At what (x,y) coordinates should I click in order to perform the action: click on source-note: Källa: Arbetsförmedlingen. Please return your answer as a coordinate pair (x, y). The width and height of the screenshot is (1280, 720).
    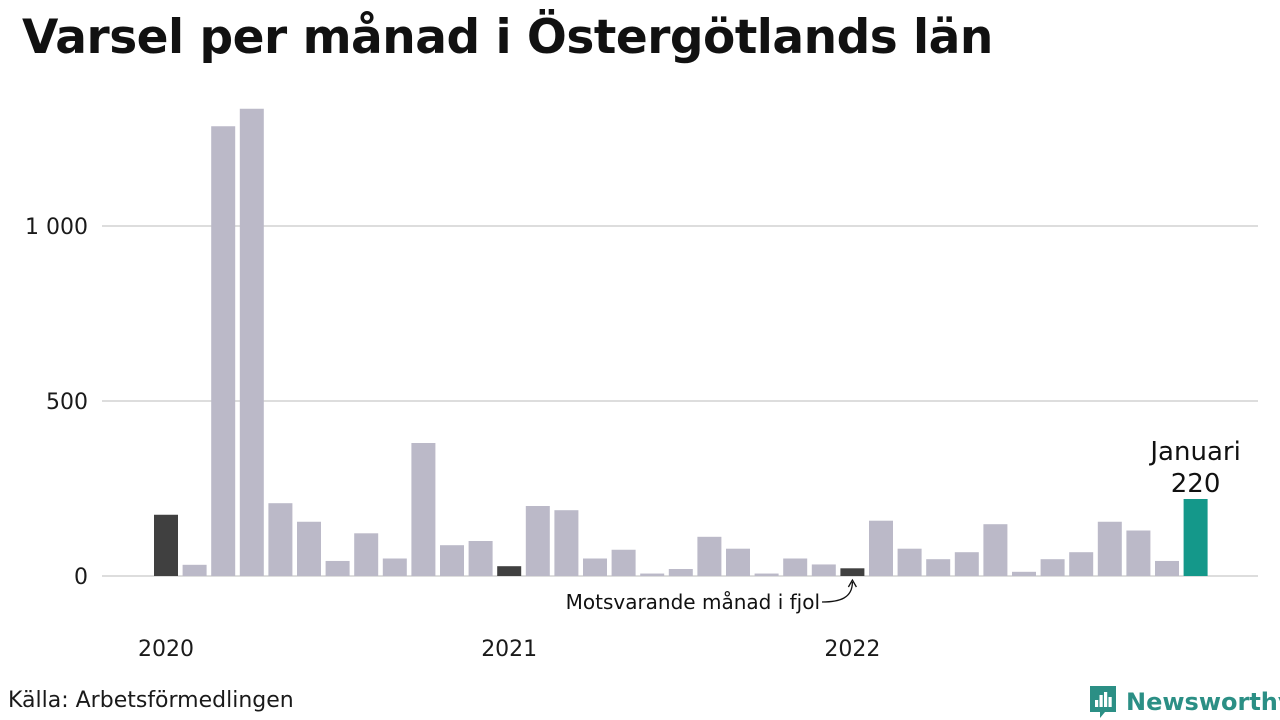
    Looking at the image, I should click on (151, 700).